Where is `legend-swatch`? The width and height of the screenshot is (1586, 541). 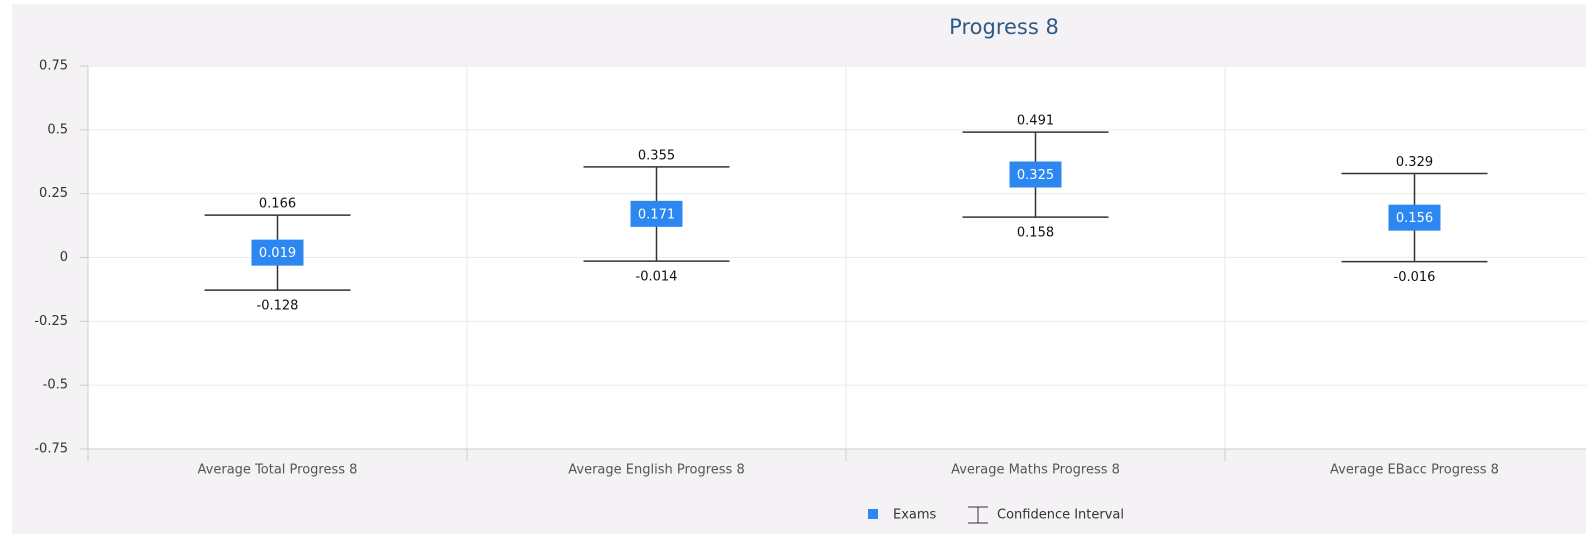
legend-swatch is located at coordinates (873, 514).